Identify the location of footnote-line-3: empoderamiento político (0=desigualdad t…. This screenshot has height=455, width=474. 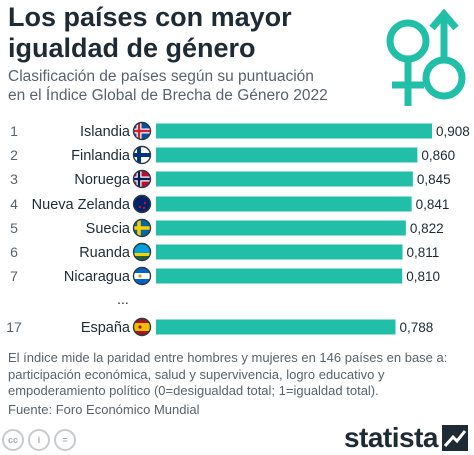
(193, 390).